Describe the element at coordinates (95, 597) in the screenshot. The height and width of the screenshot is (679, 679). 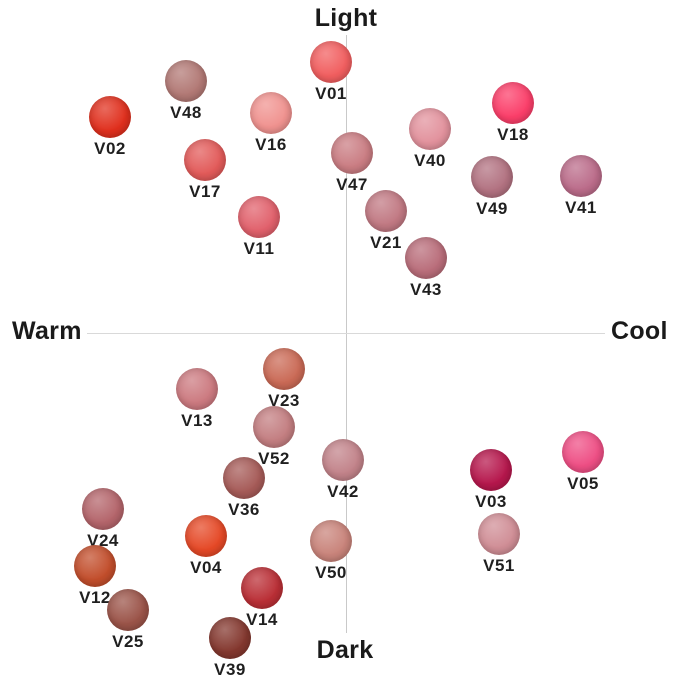
I see `swatch-label: V12` at that location.